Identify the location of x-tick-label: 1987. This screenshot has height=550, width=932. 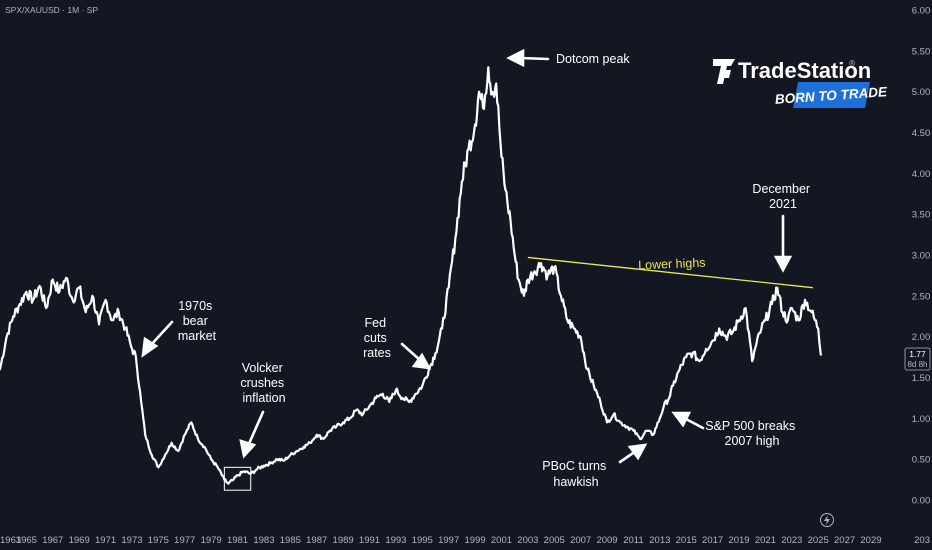
(316, 540).